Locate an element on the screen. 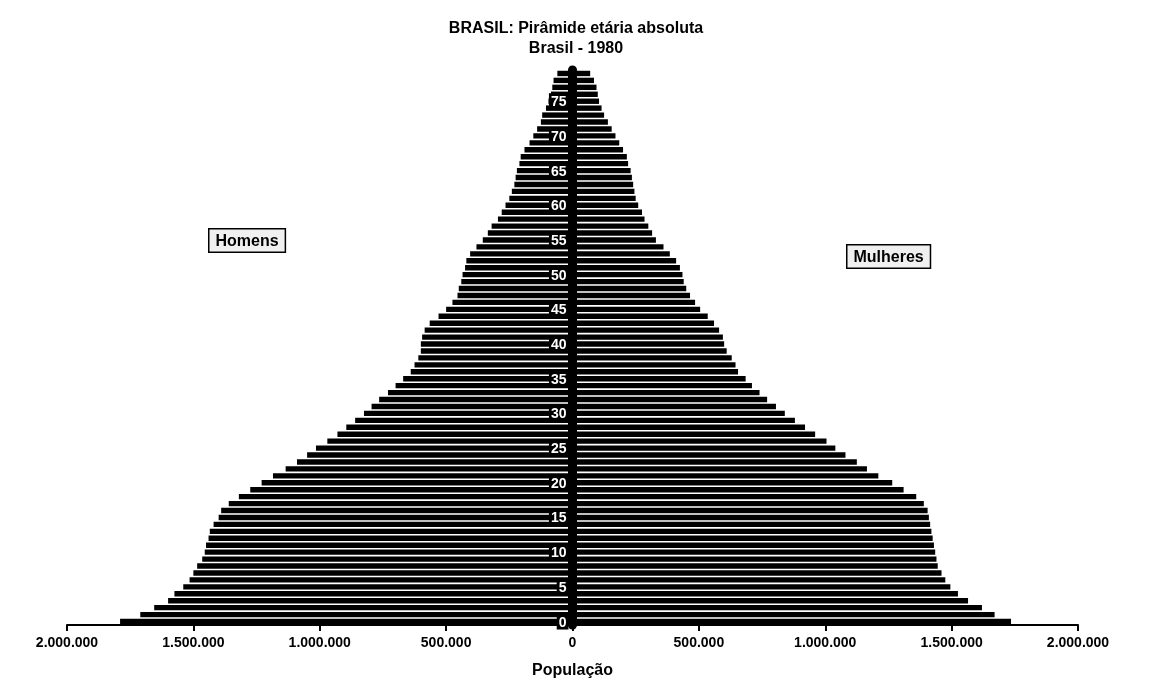 The image size is (1152, 695). y-tick-label: 35 is located at coordinates (558, 378).